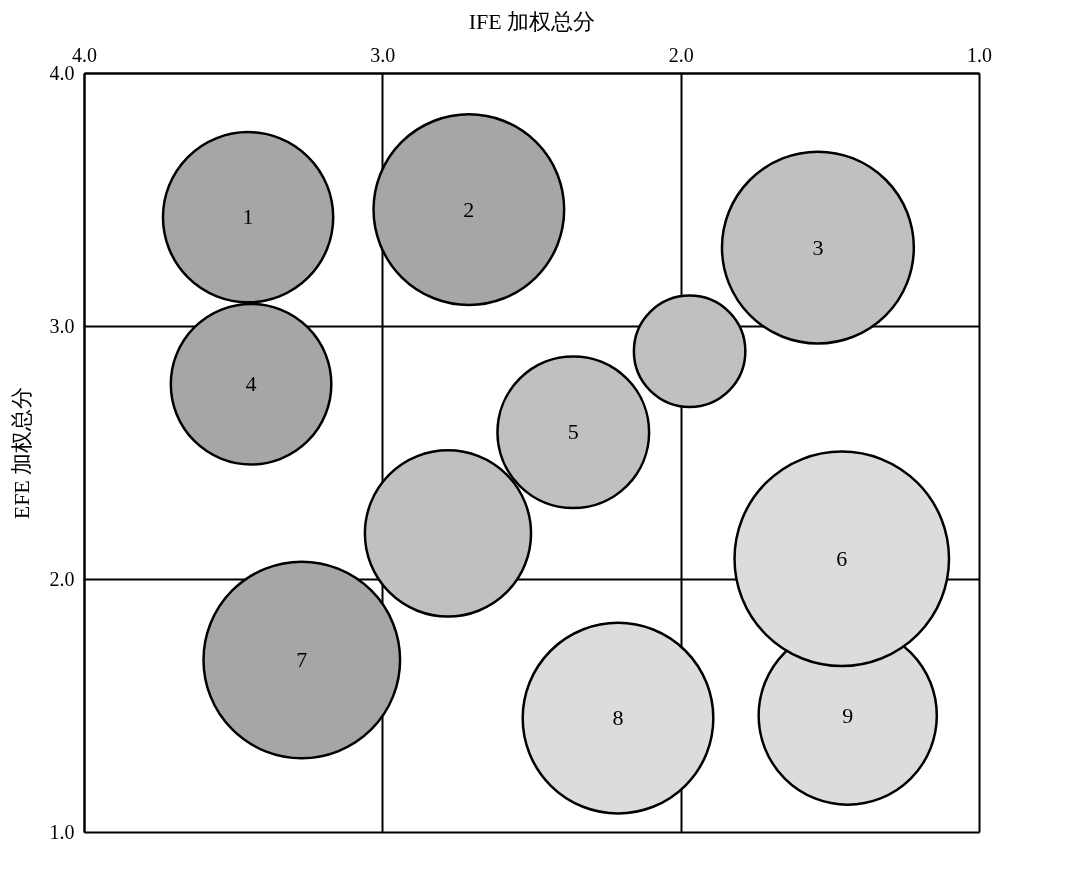 The image size is (1080, 896). What do you see at coordinates (469, 209) in the screenshot?
I see `annotation: 2` at bounding box center [469, 209].